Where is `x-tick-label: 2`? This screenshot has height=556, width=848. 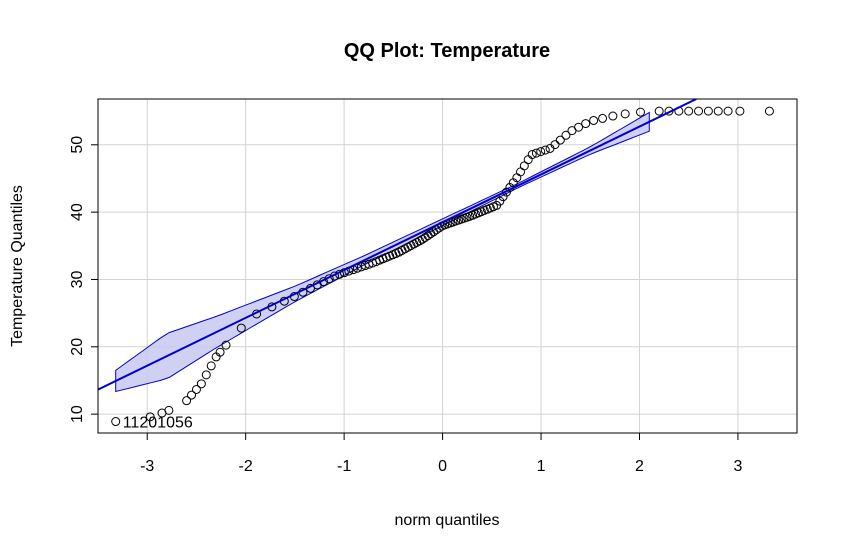
x-tick-label: 2 is located at coordinates (639, 466).